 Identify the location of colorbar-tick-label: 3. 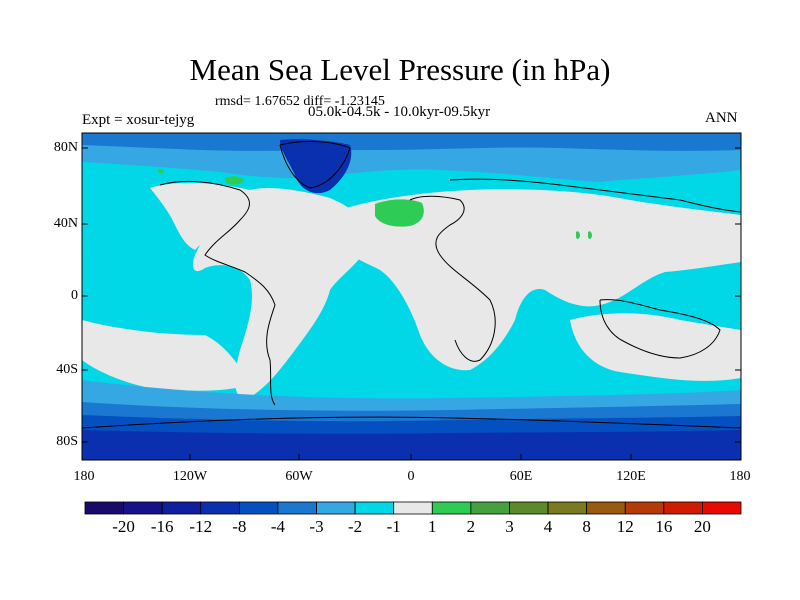
(509, 526).